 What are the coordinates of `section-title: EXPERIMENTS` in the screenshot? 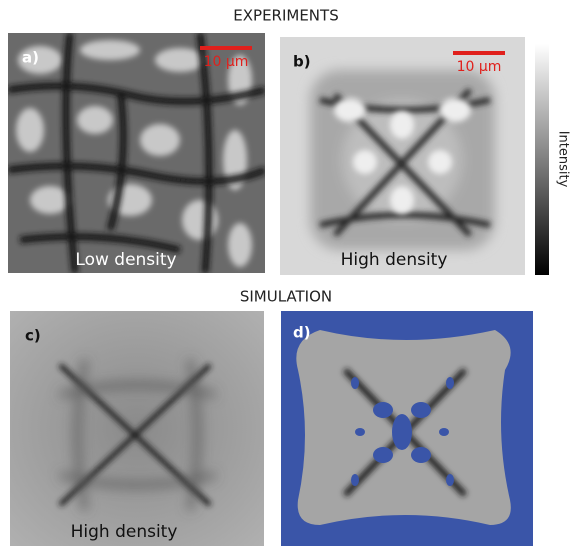 It's located at (285, 16).